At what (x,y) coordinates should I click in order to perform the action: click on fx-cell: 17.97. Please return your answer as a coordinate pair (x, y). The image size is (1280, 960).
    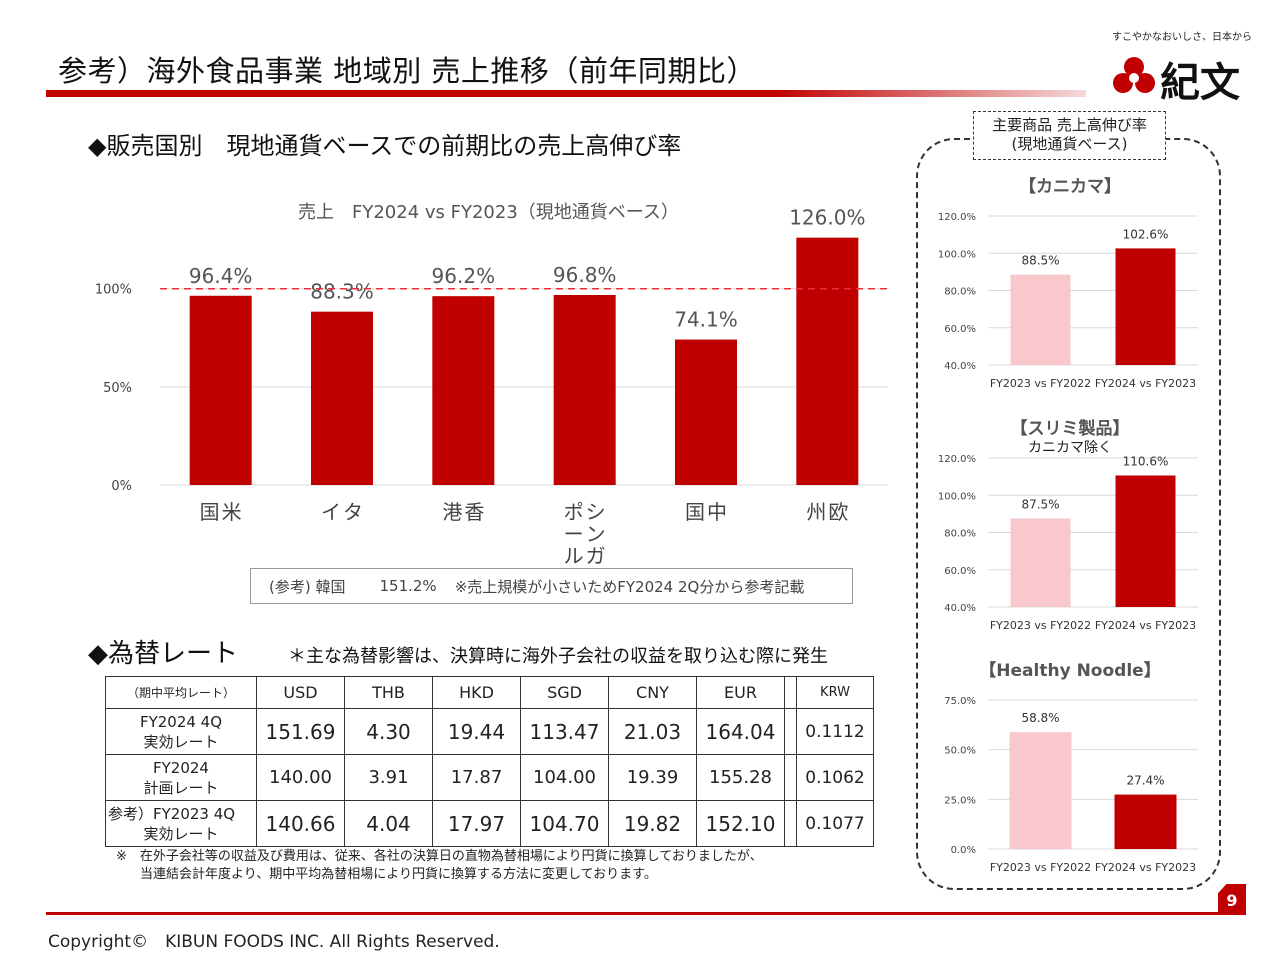
    Looking at the image, I should click on (476, 823).